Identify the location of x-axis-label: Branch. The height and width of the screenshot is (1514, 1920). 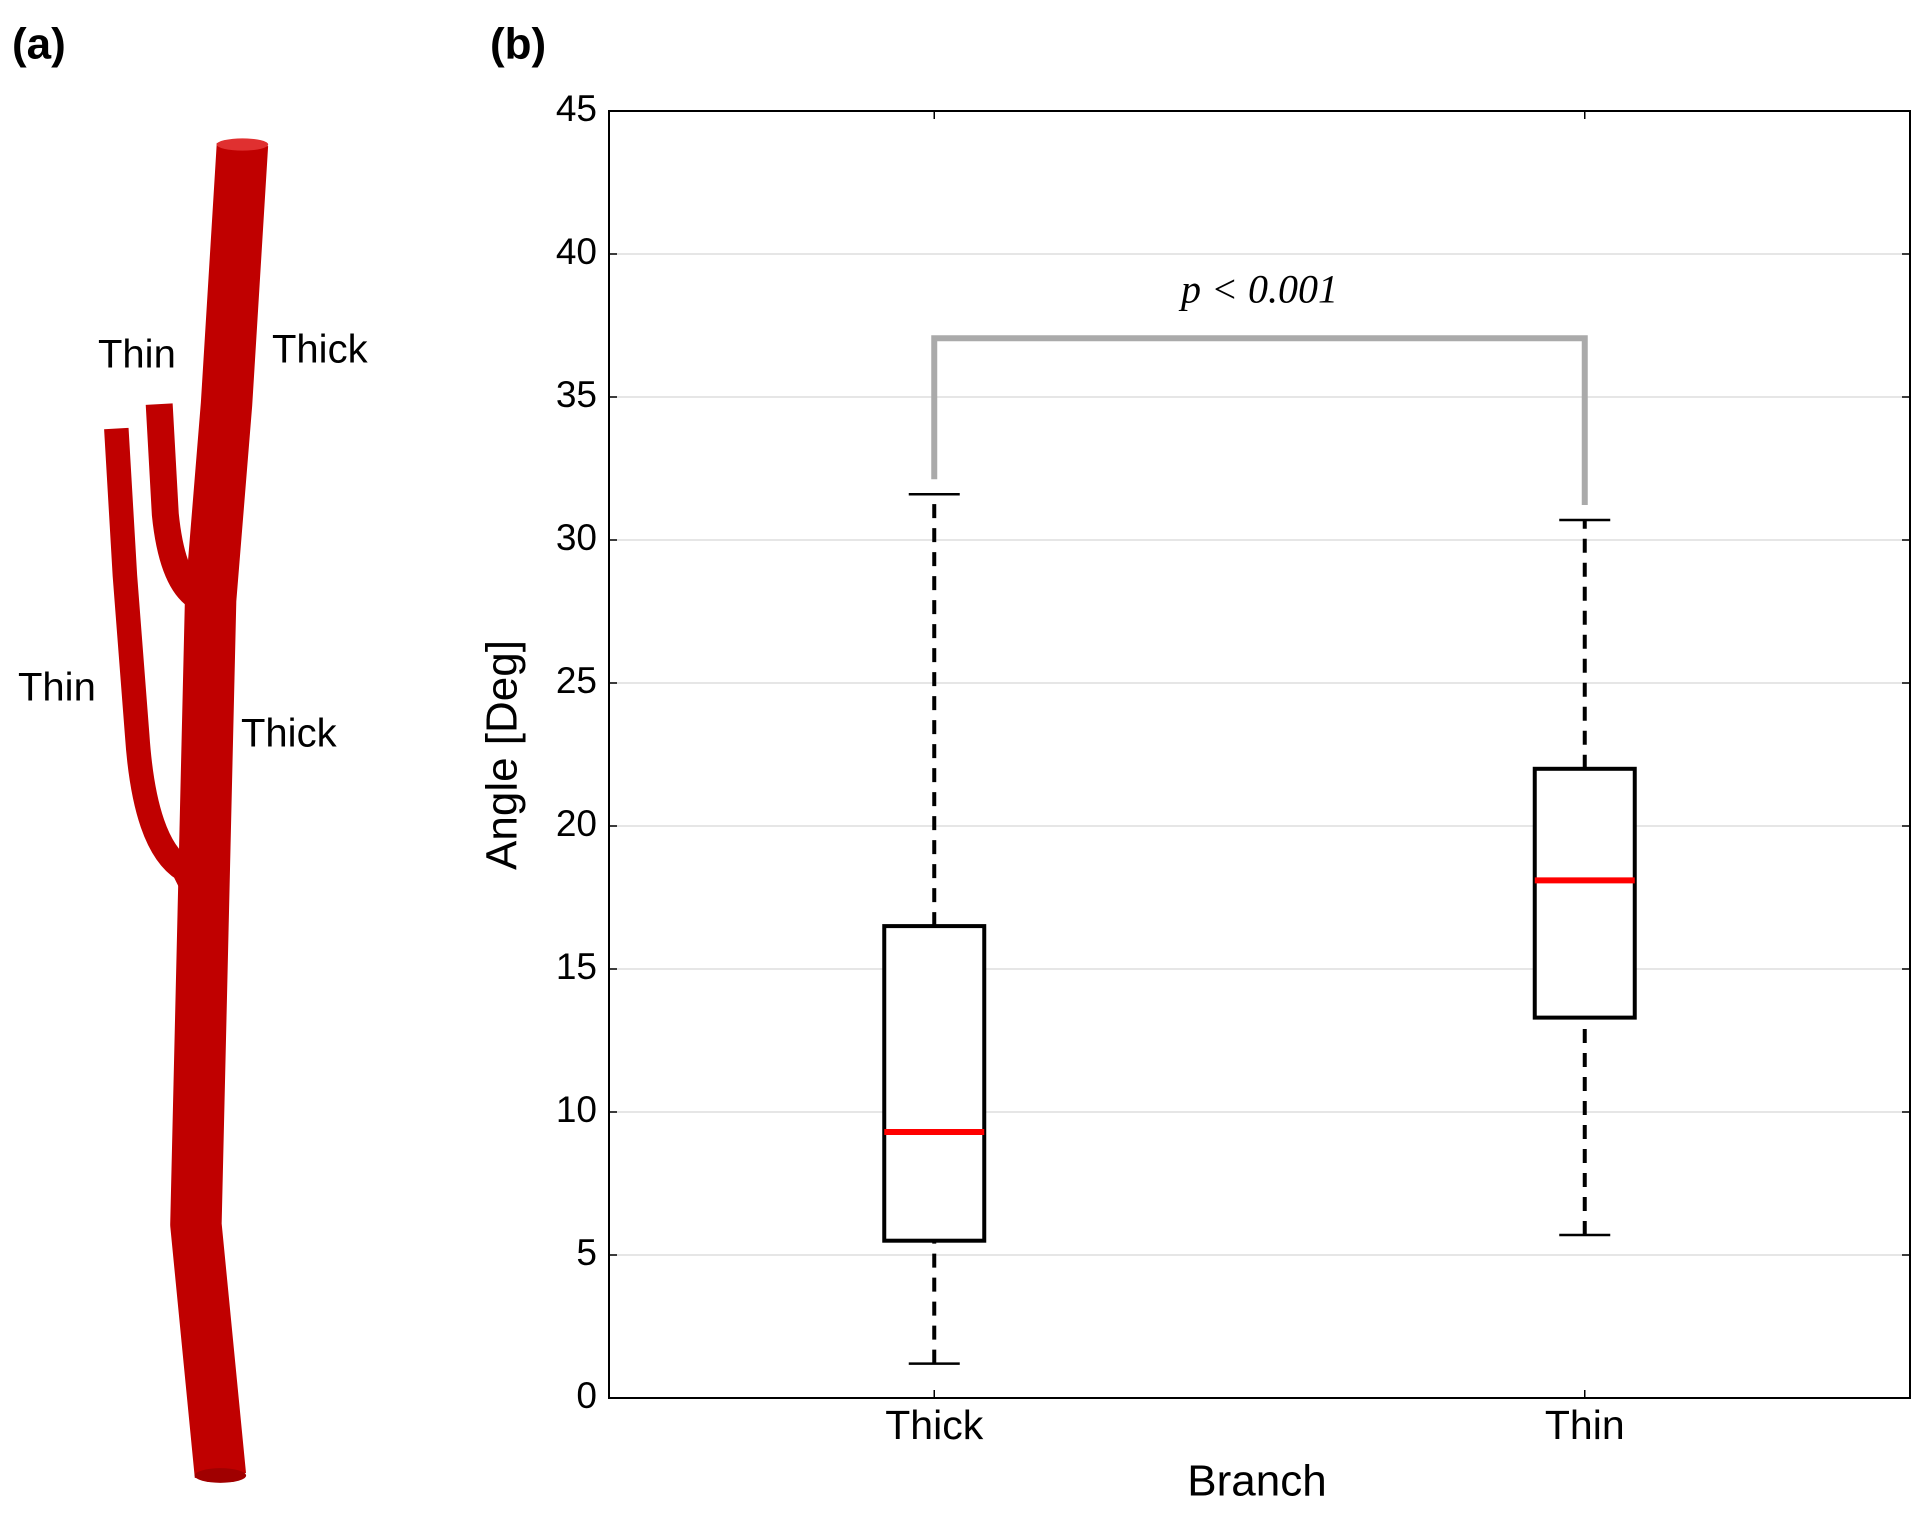
(1256, 1481).